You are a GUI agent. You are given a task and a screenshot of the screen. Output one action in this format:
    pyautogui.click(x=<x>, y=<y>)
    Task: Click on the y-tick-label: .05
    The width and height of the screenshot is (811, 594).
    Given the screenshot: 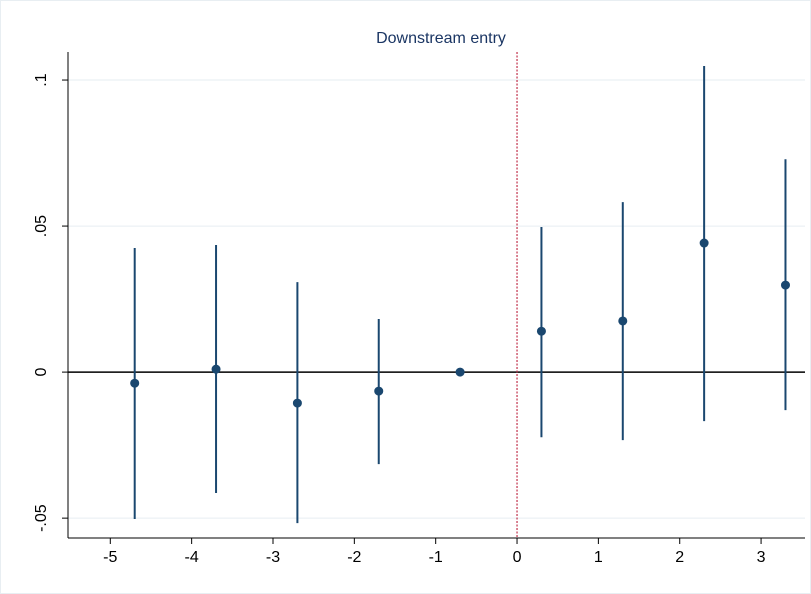 What is the action you would take?
    pyautogui.click(x=41, y=226)
    